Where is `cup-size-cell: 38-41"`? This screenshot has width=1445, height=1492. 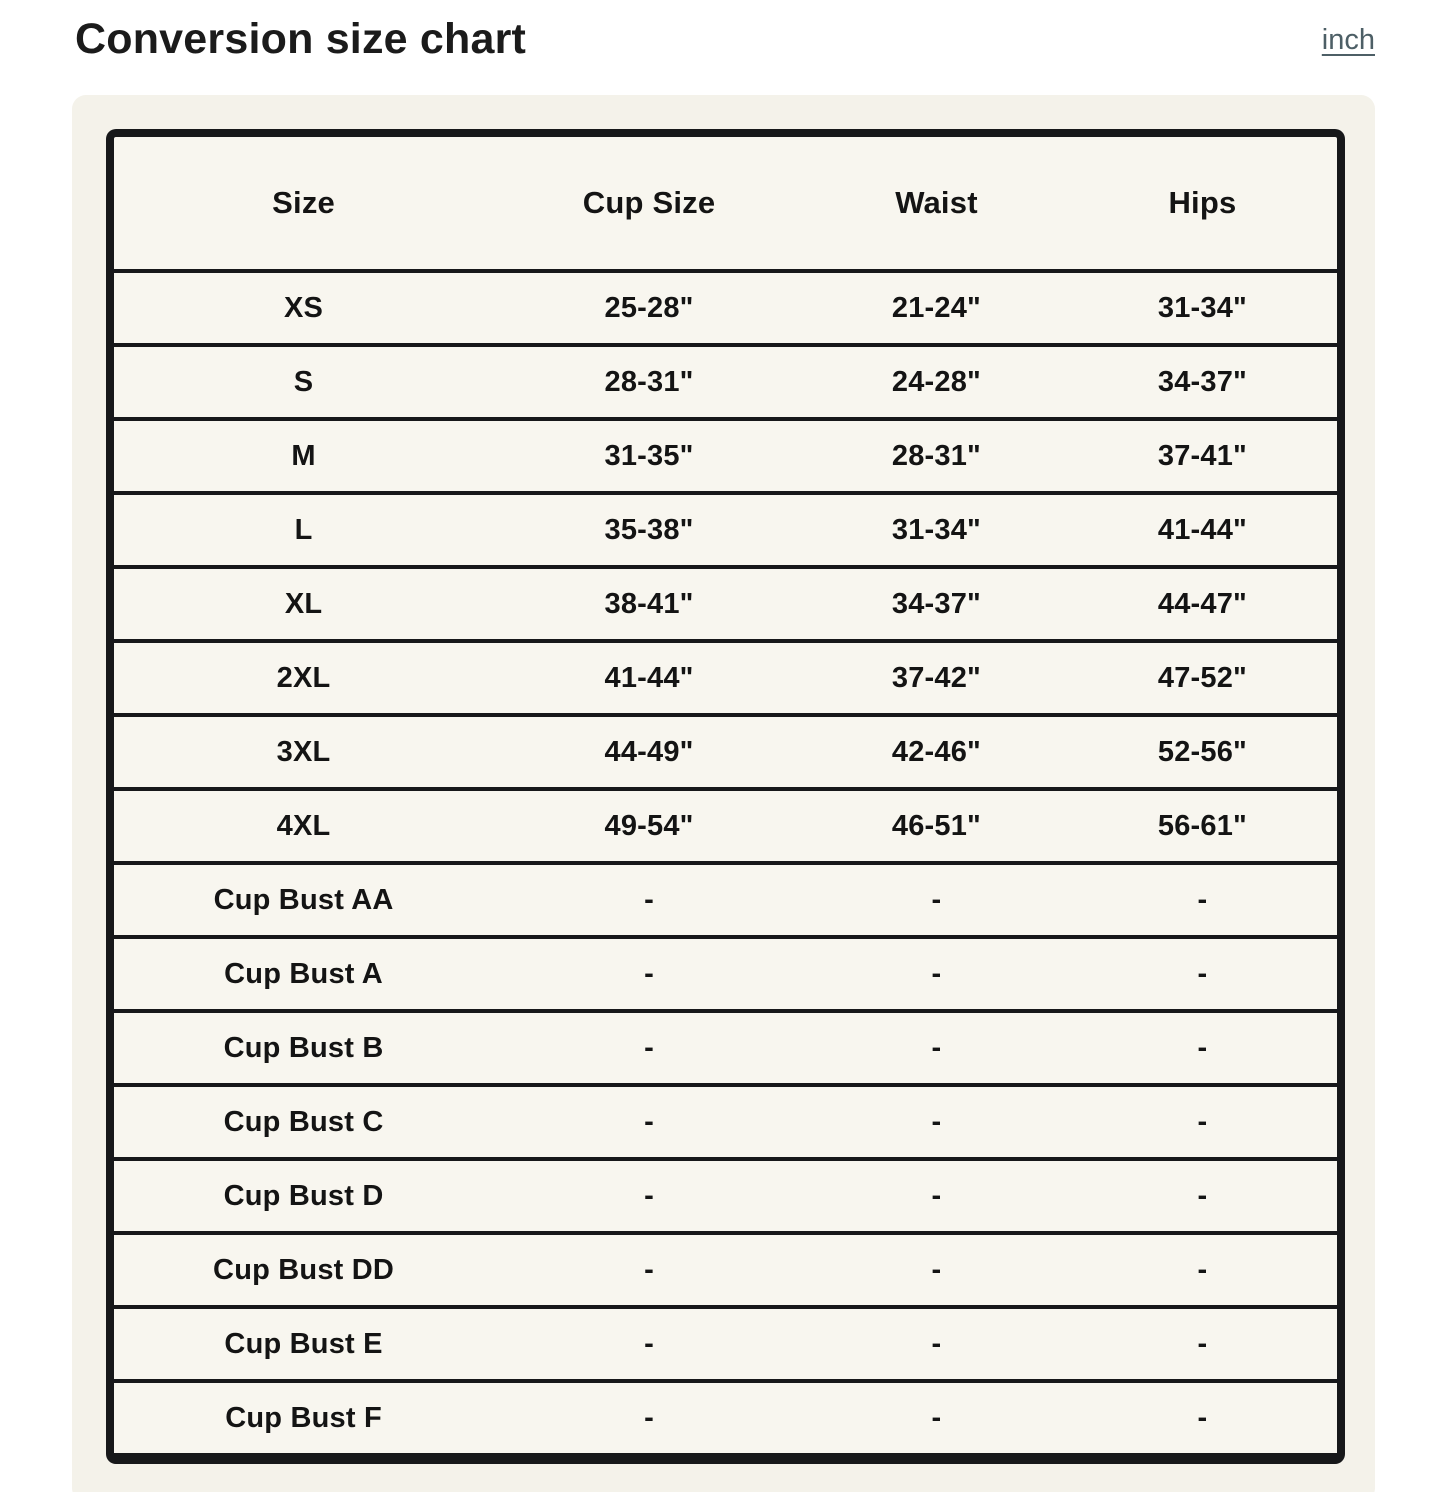
cup-size-cell: 38-41" is located at coordinates (649, 602).